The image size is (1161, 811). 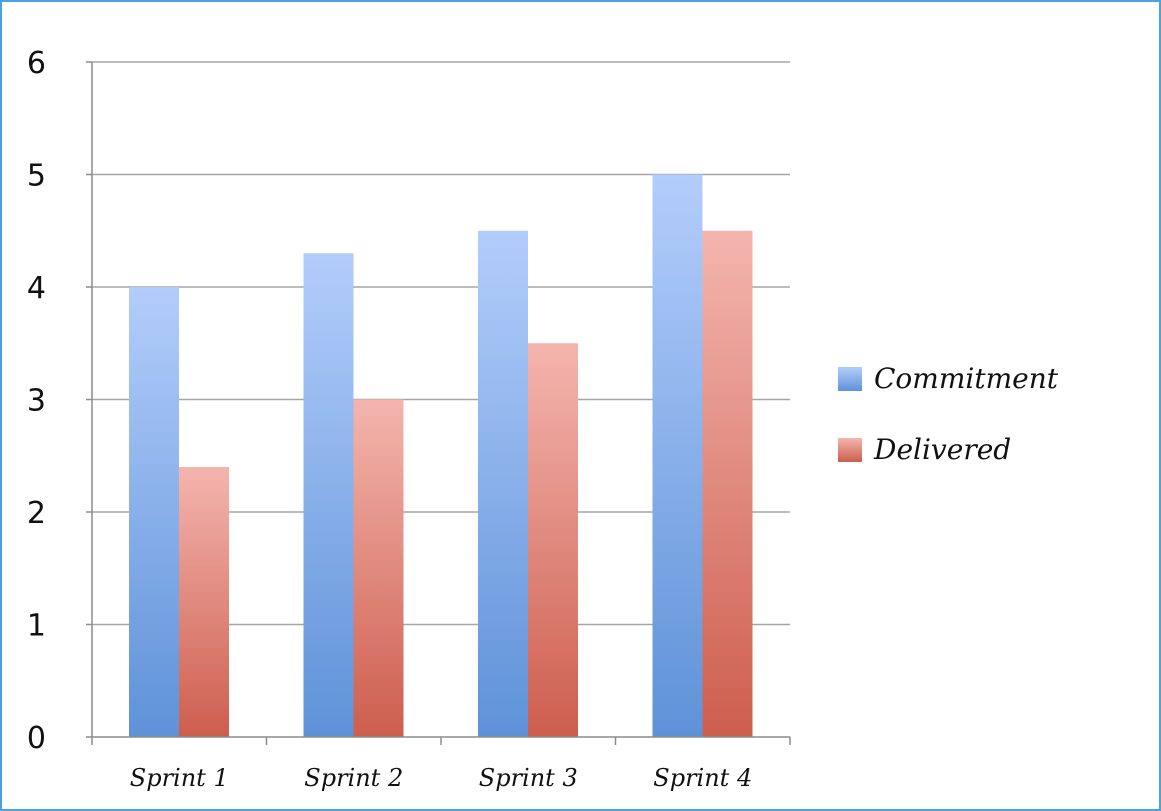 What do you see at coordinates (36, 63) in the screenshot?
I see `y-tick-label: 6` at bounding box center [36, 63].